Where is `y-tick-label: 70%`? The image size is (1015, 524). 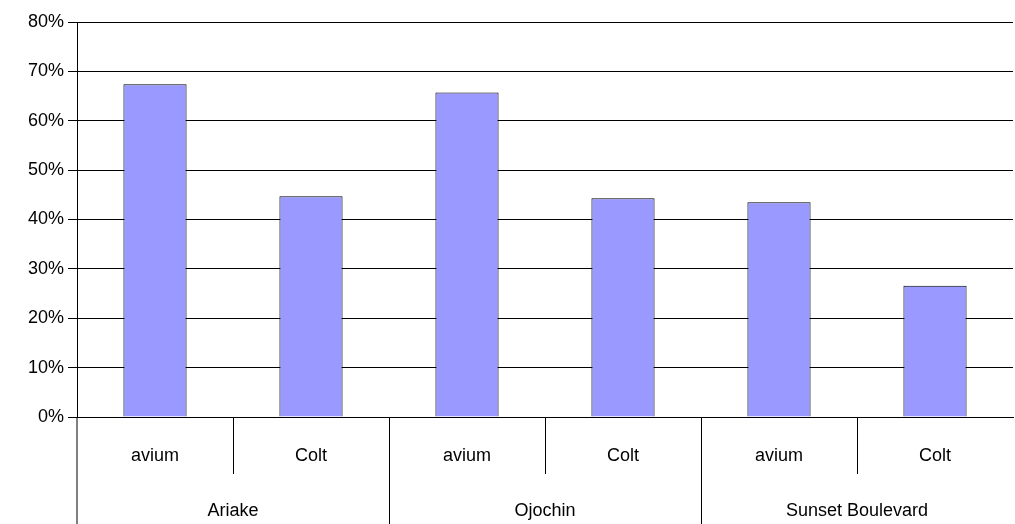 y-tick-label: 70% is located at coordinates (45, 70).